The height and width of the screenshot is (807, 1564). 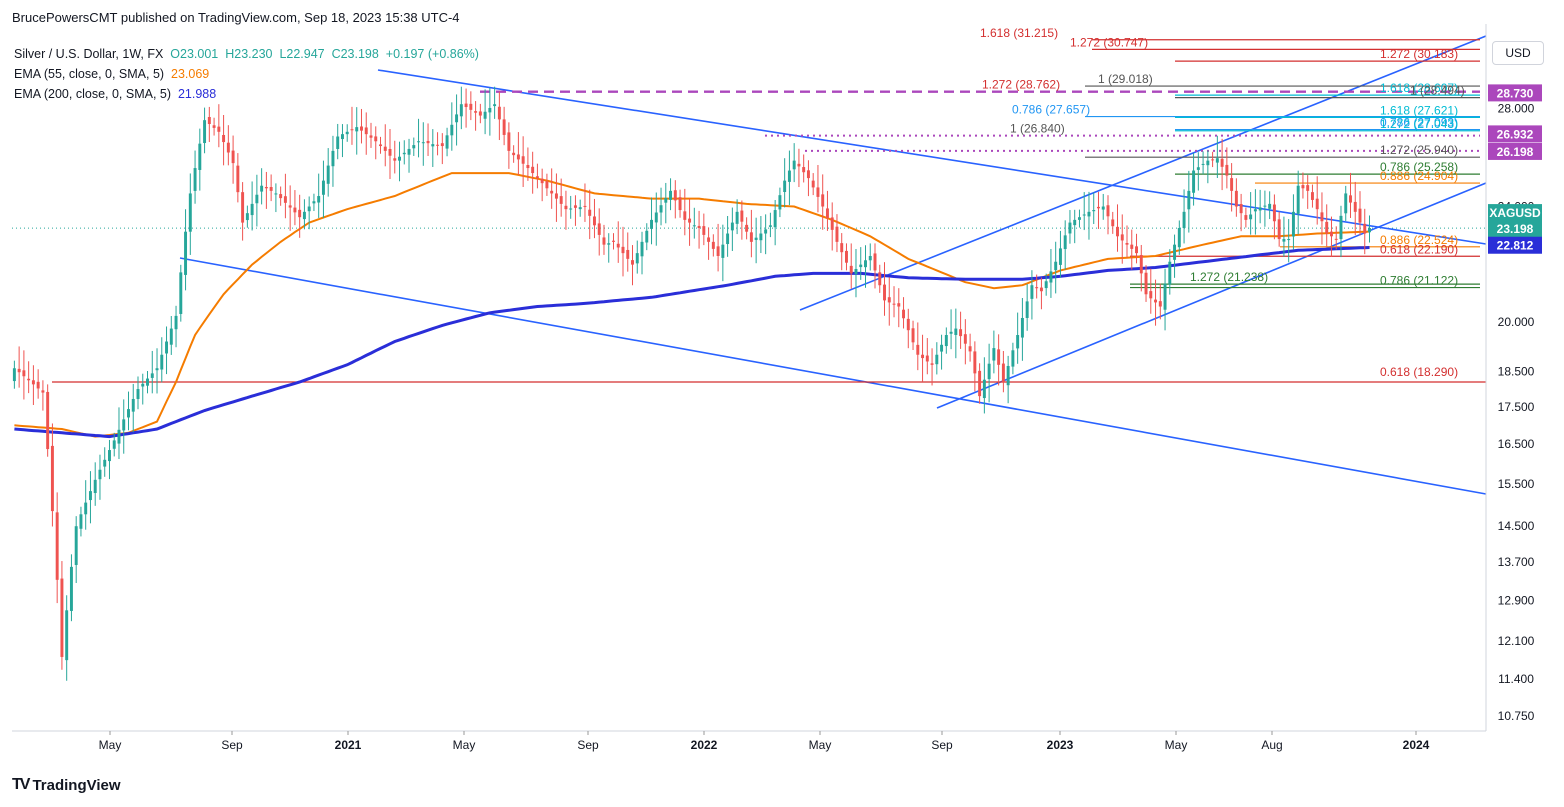 What do you see at coordinates (194, 54) in the screenshot?
I see `open-value: O23.001` at bounding box center [194, 54].